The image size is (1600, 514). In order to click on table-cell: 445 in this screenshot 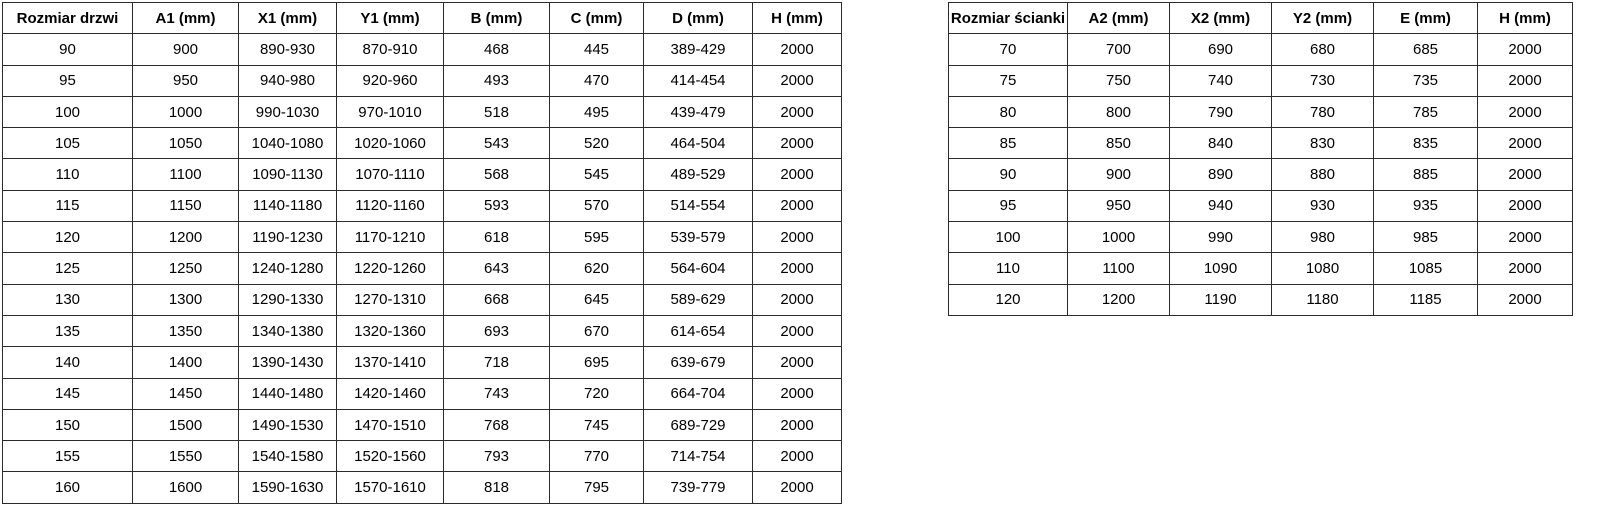, I will do `click(596, 49)`.